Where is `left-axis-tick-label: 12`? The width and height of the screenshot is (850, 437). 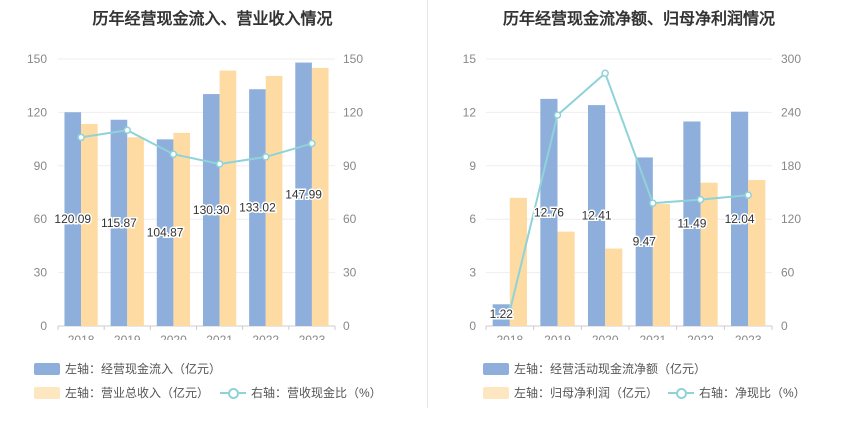
left-axis-tick-label: 12 is located at coordinates (470, 112).